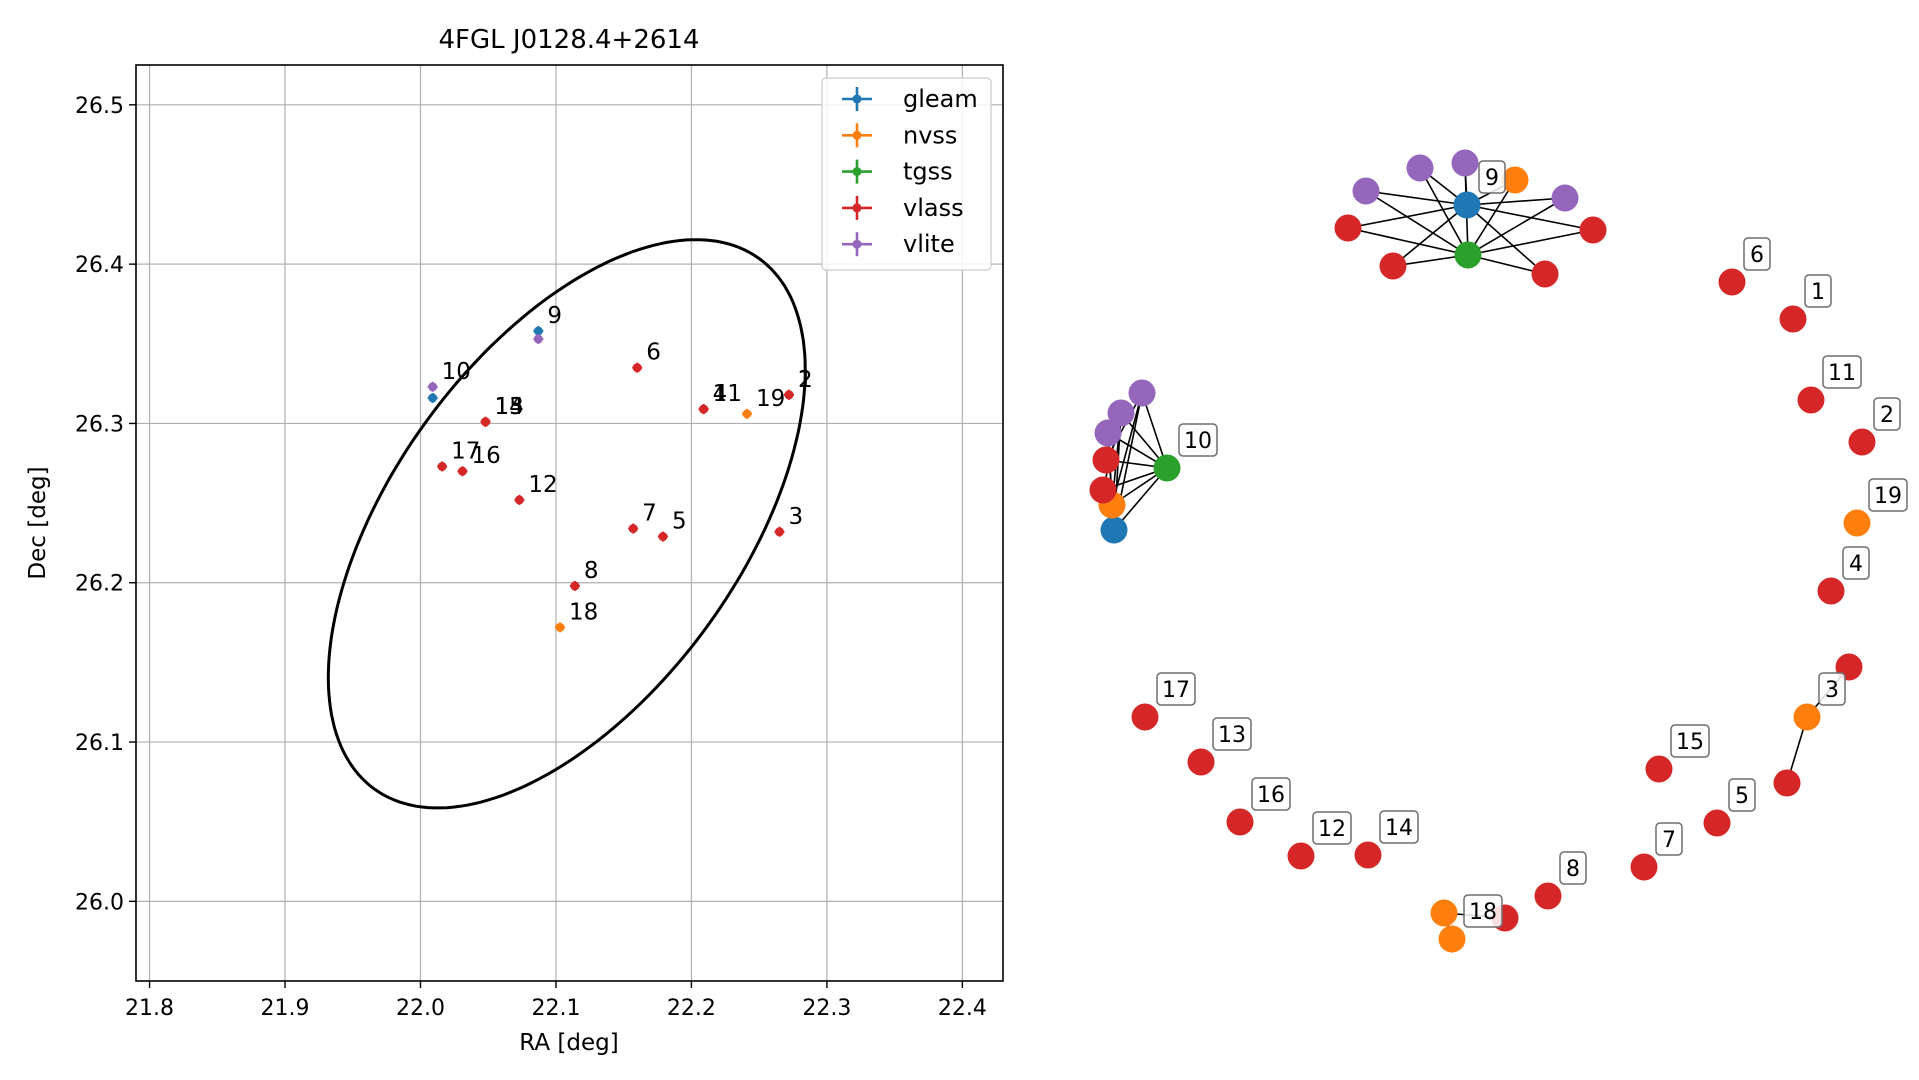 This screenshot has width=1919, height=1080. I want to click on x-tick-label: 22.3, so click(826, 1008).